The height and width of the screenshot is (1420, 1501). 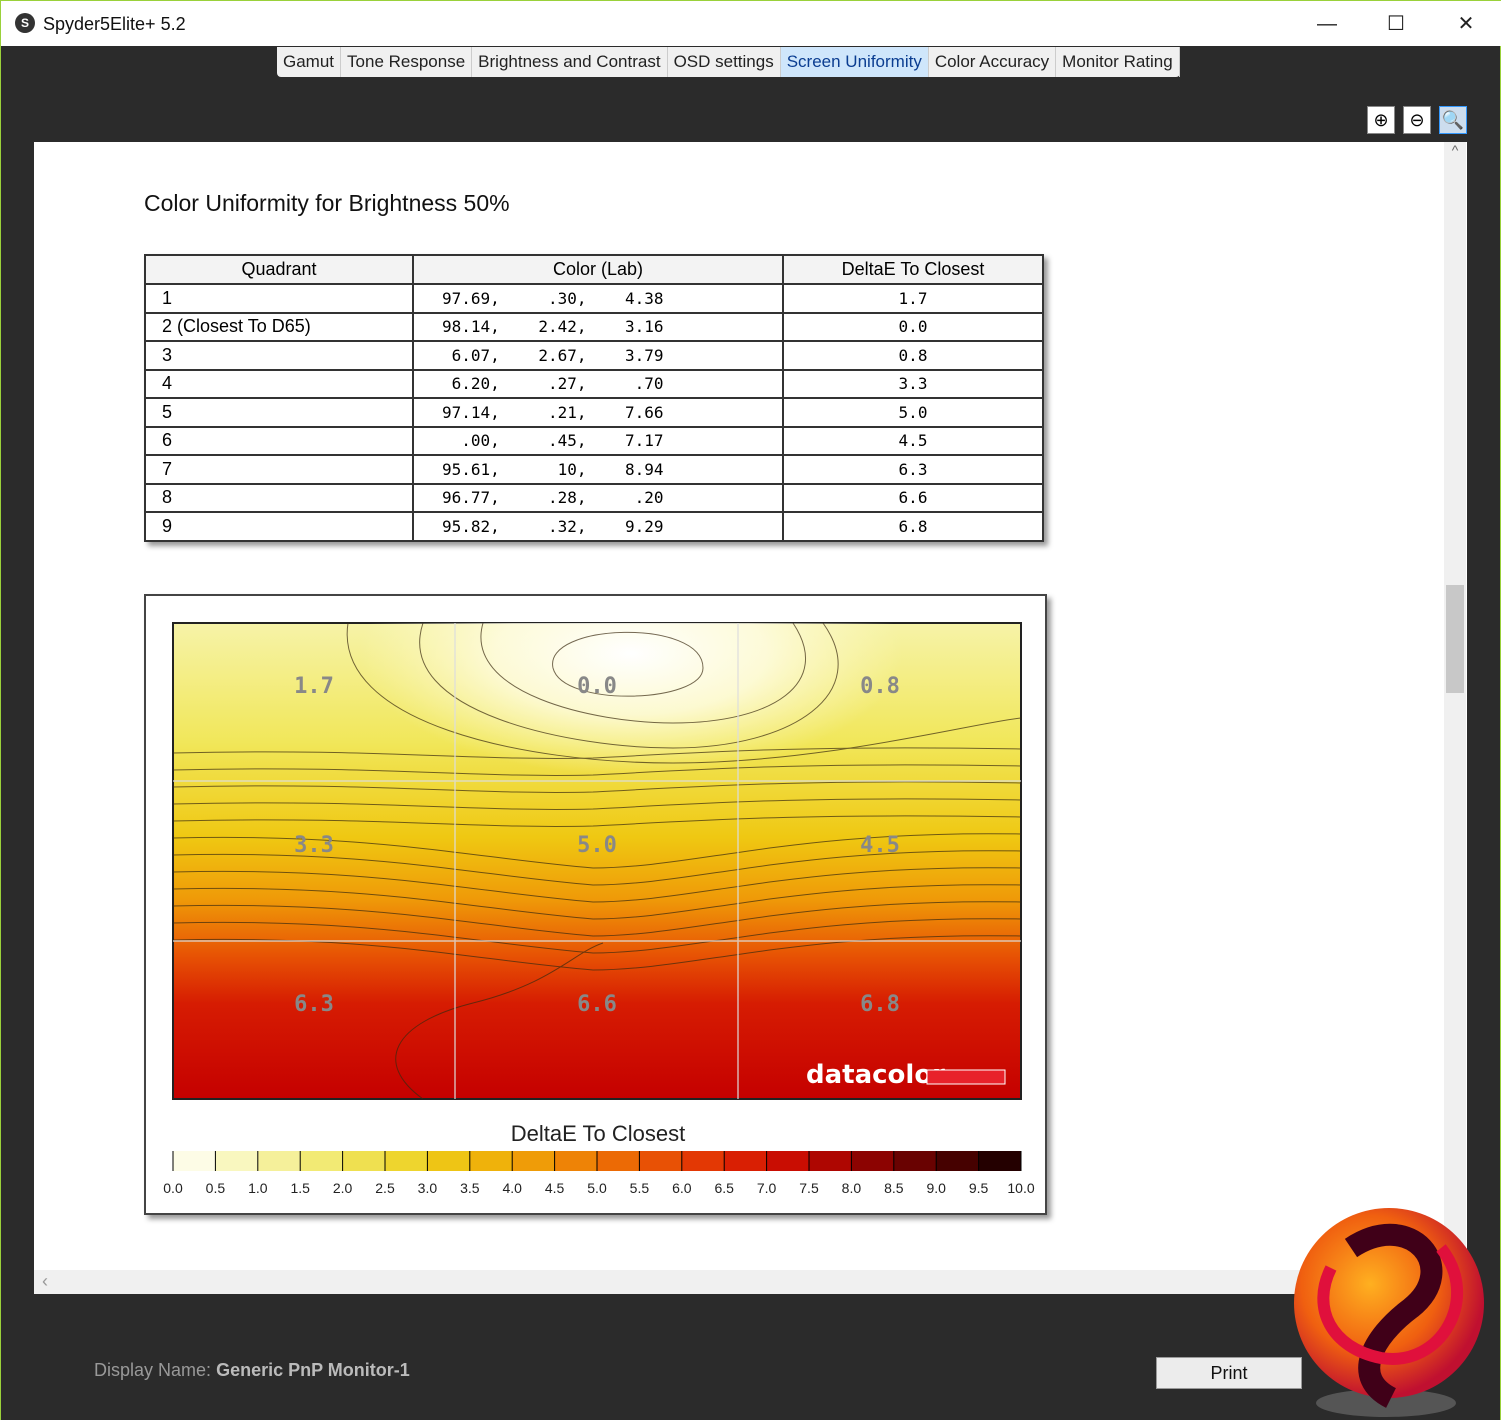 I want to click on lab-cell: 97.69, .30, 4.38, so click(x=598, y=298).